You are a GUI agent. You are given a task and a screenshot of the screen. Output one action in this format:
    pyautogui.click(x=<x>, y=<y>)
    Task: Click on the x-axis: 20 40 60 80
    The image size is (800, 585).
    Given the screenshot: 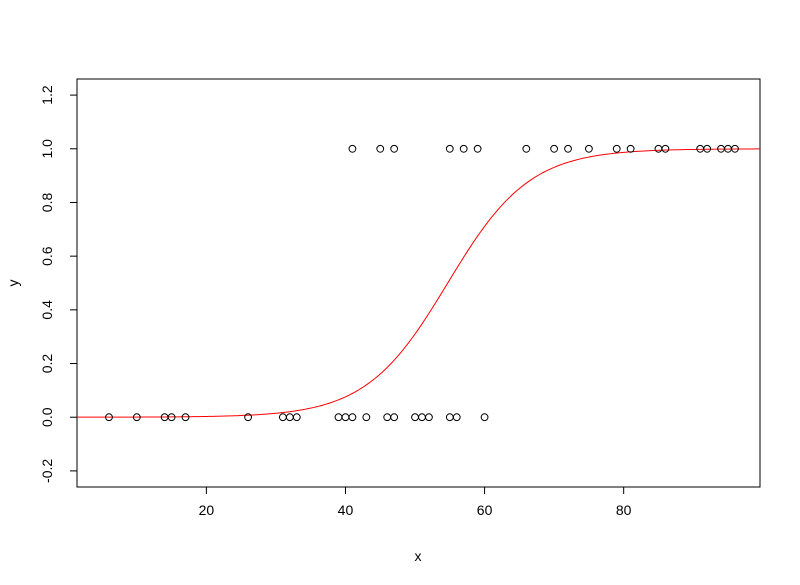 What is the action you would take?
    pyautogui.click(x=415, y=502)
    